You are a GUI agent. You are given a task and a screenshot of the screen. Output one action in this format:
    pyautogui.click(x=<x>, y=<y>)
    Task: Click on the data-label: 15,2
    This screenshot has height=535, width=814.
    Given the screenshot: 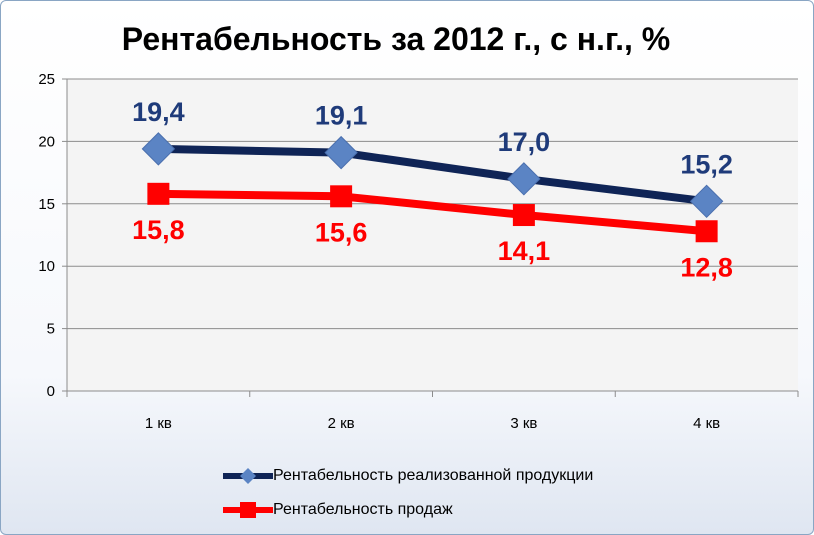 What is the action you would take?
    pyautogui.click(x=706, y=164)
    